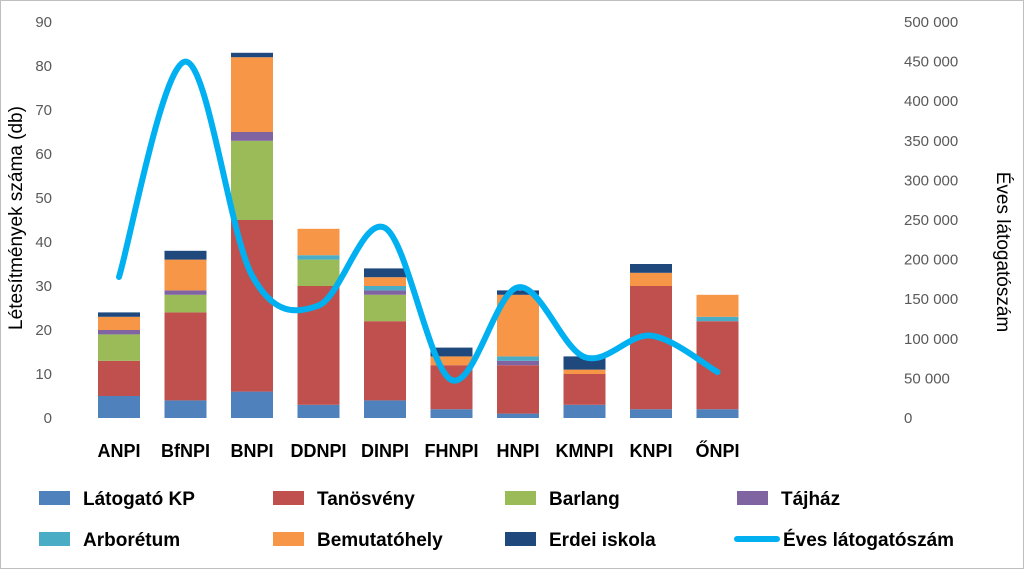 The image size is (1024, 573). Describe the element at coordinates (650, 451) in the screenshot. I see `x-tick-label-knpi: KNPI` at that location.